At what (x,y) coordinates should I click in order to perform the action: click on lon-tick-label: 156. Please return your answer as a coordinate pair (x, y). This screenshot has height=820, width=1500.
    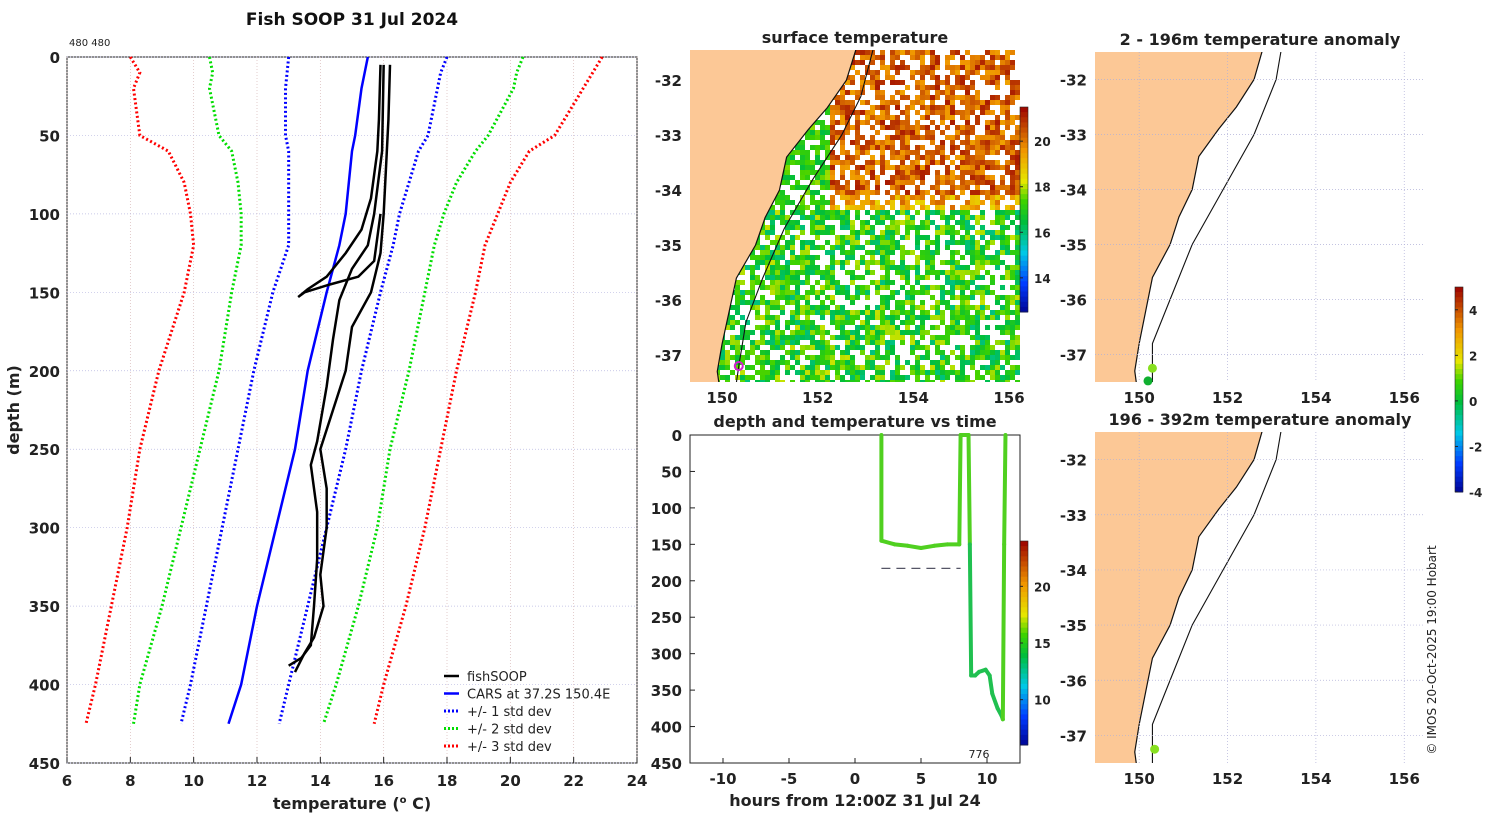
    Looking at the image, I should click on (1008, 398).